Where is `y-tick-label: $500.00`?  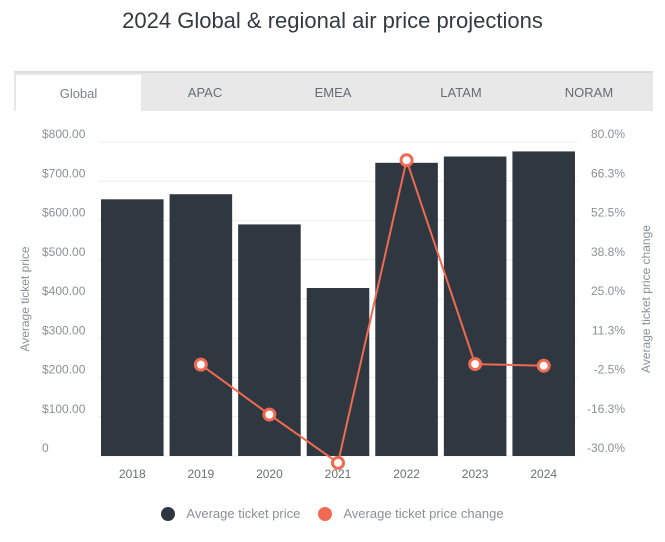 y-tick-label: $500.00 is located at coordinates (64, 252).